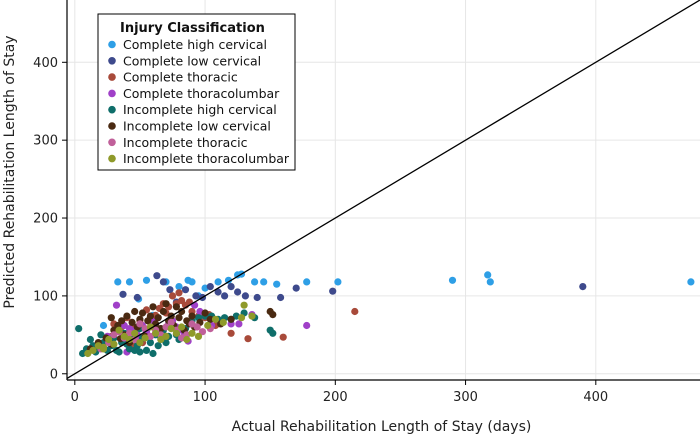 The width and height of the screenshot is (700, 435). I want to click on x-tick-label-100: 100, so click(205, 397).